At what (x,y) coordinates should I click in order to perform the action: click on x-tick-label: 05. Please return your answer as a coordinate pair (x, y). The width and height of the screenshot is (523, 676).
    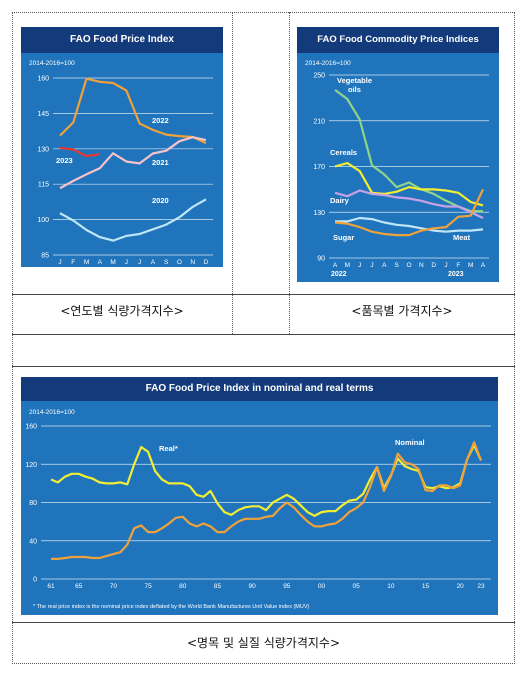
    Looking at the image, I should click on (357, 586).